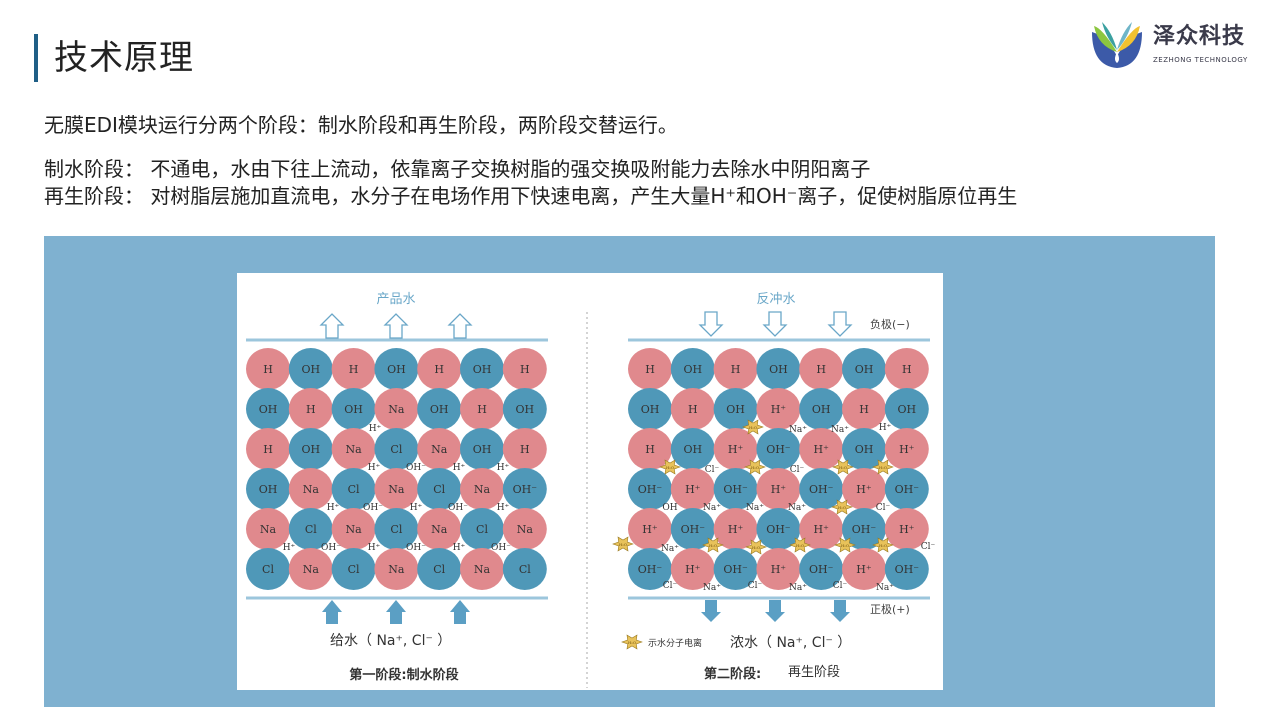 Image resolution: width=1280 pixels, height=720 pixels. Describe the element at coordinates (675, 643) in the screenshot. I see `legend-label: 示水分子电离` at that location.